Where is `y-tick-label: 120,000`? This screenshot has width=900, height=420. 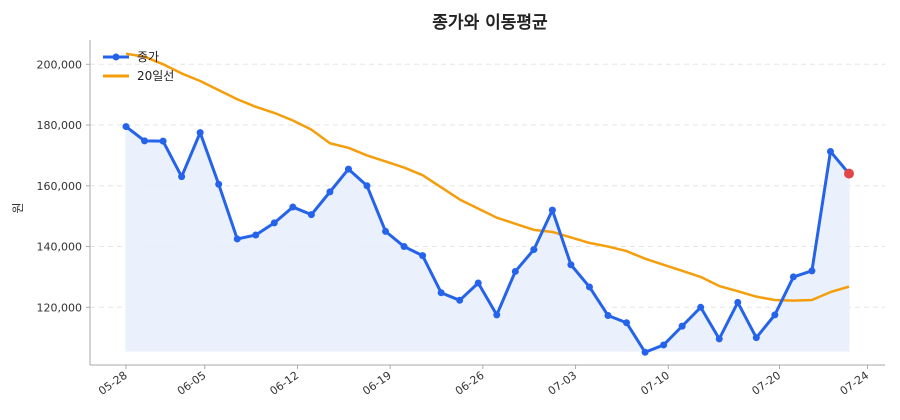
y-tick-label: 120,000 is located at coordinates (60, 307).